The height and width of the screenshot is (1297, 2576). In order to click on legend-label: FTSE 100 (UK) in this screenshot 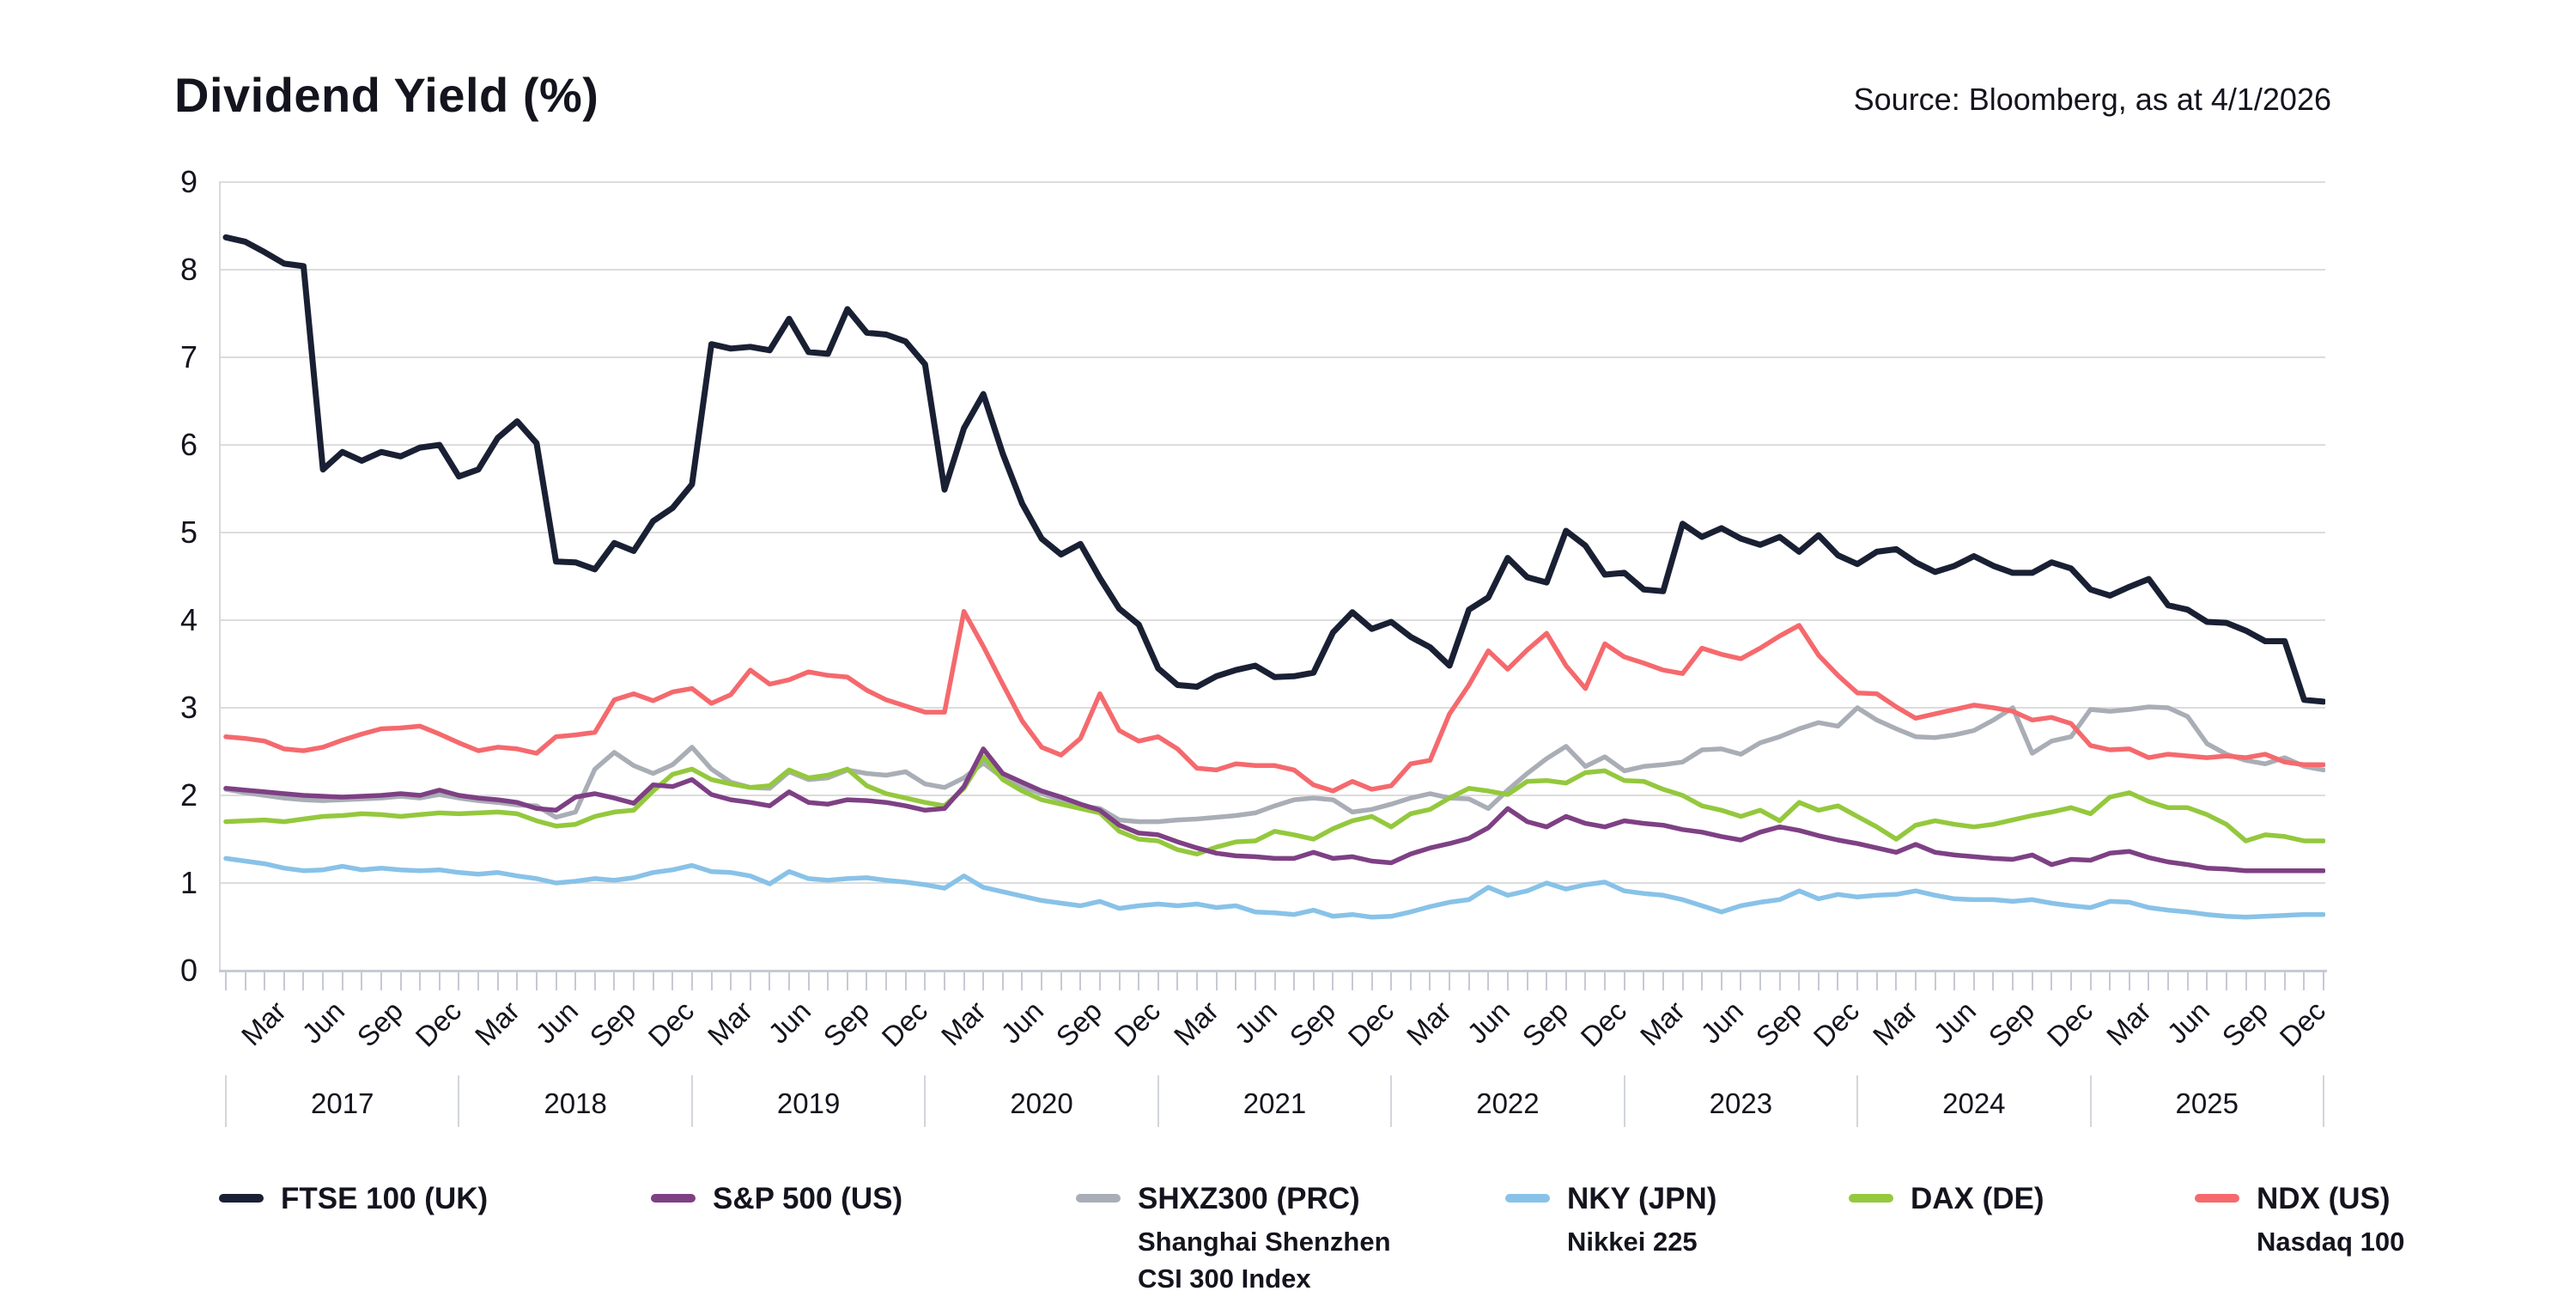, I will do `click(385, 1198)`.